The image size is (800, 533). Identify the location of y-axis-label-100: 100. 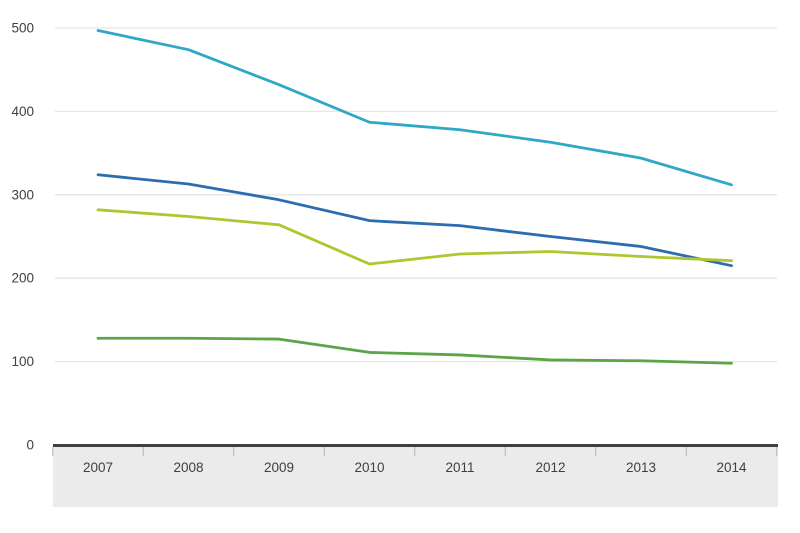
(22, 361).